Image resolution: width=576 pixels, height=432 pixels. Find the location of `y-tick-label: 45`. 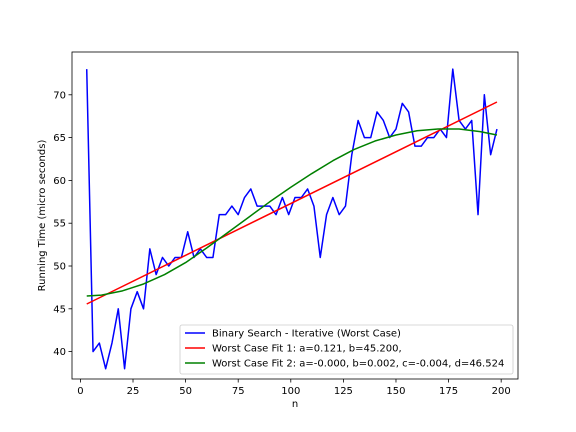

y-tick-label: 45 is located at coordinates (59, 309).